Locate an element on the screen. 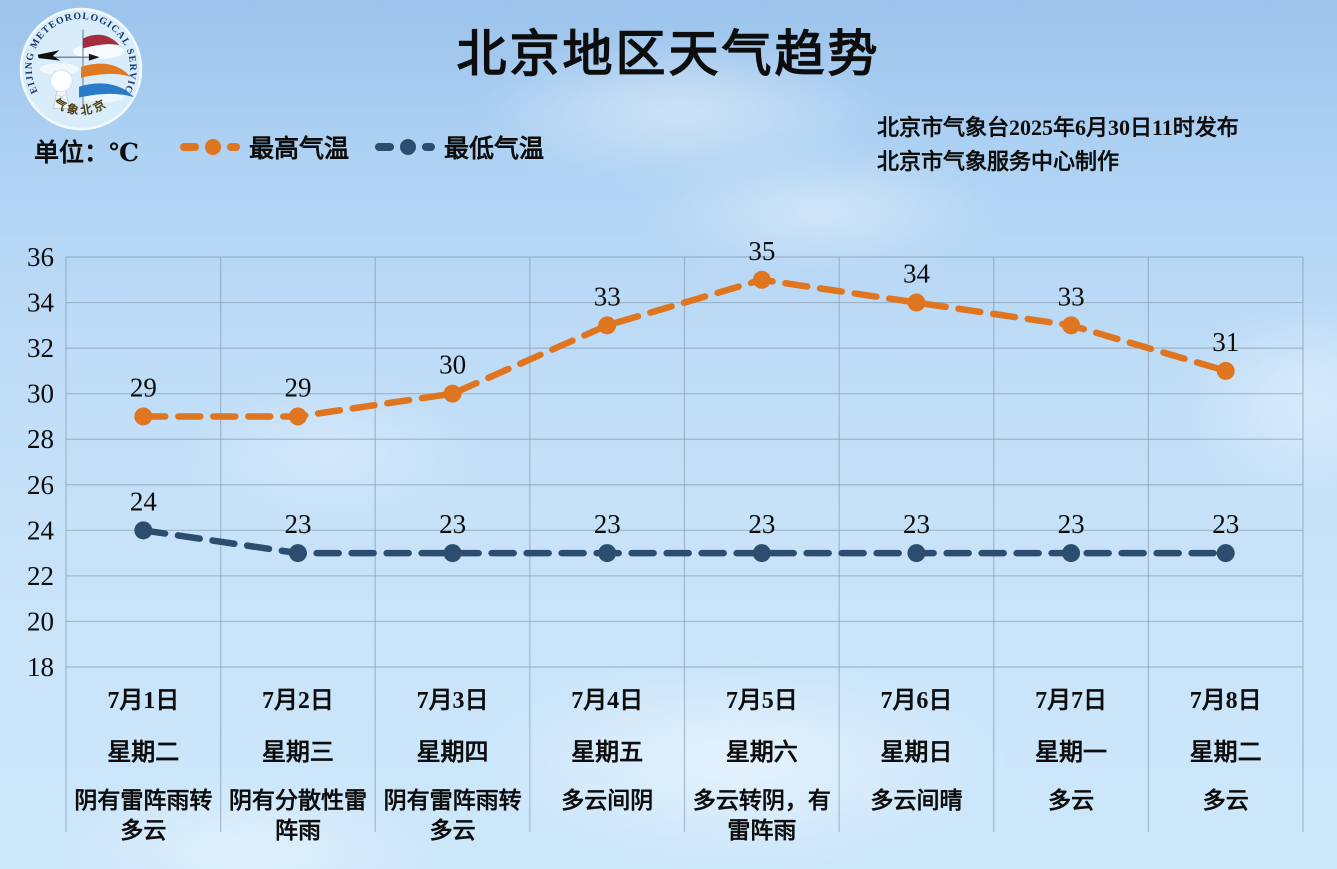  low-temp-value-2: 23 is located at coordinates (452, 524).